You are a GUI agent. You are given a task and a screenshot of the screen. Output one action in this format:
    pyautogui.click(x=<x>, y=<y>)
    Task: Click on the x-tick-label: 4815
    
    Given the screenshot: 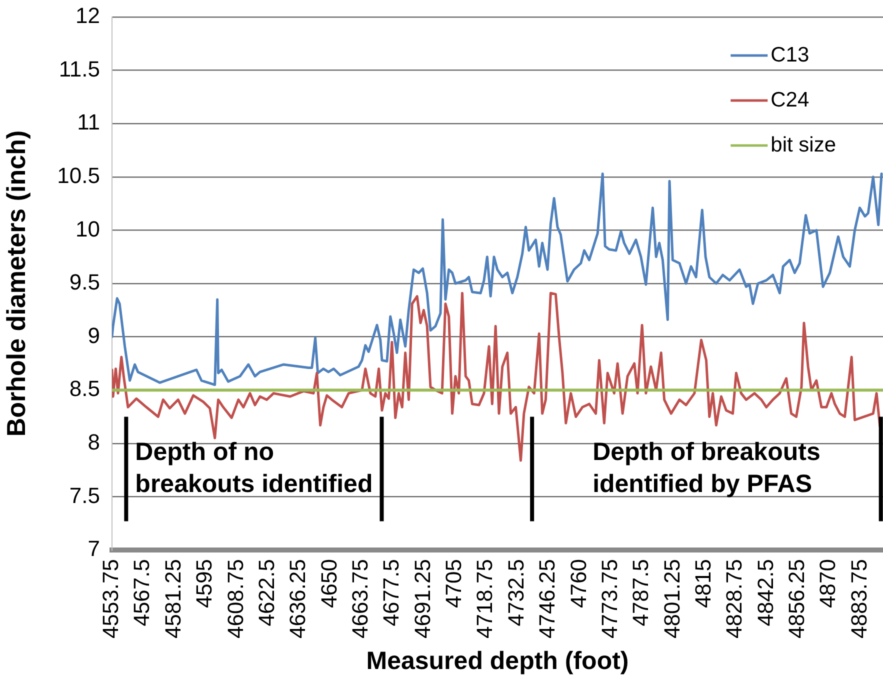 What is the action you would take?
    pyautogui.click(x=703, y=583)
    